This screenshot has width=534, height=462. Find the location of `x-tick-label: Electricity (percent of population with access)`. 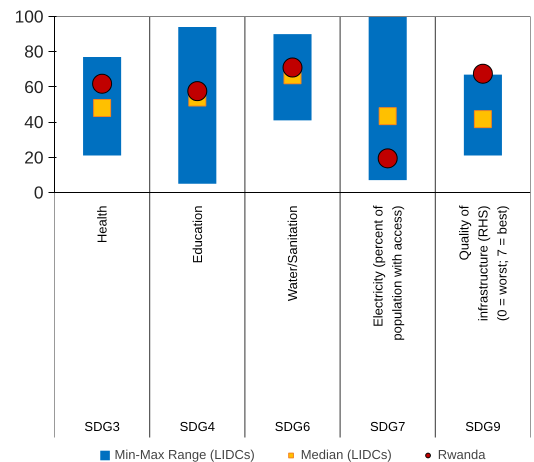

x-tick-label: Electricity (percent of population with access) is located at coordinates (387, 273).